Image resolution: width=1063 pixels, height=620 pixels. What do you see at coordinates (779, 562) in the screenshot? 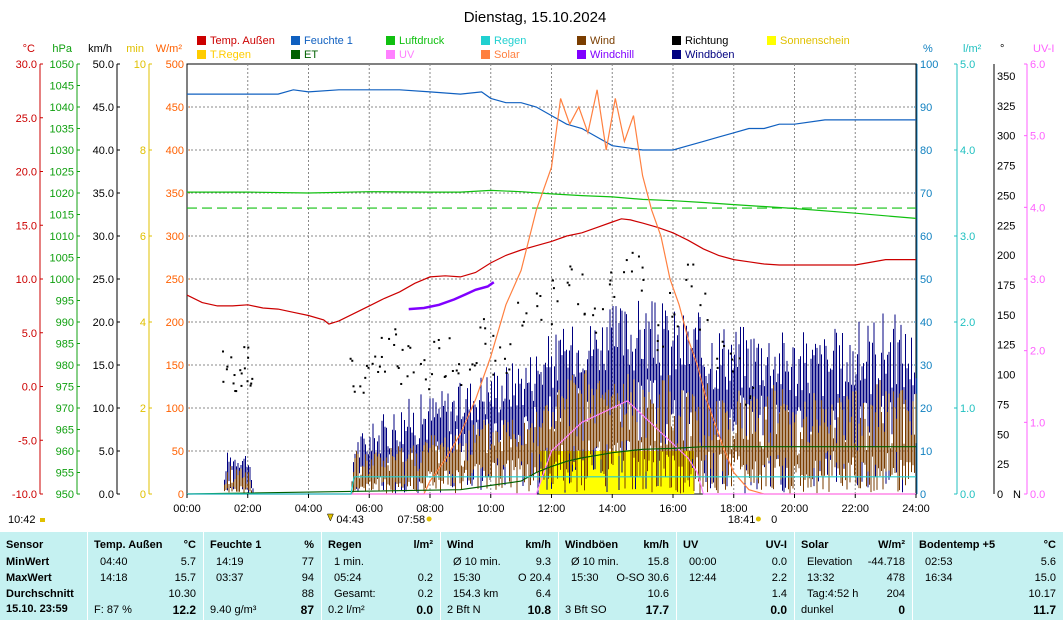
I see `stats-min-value: 0.0` at bounding box center [779, 562].